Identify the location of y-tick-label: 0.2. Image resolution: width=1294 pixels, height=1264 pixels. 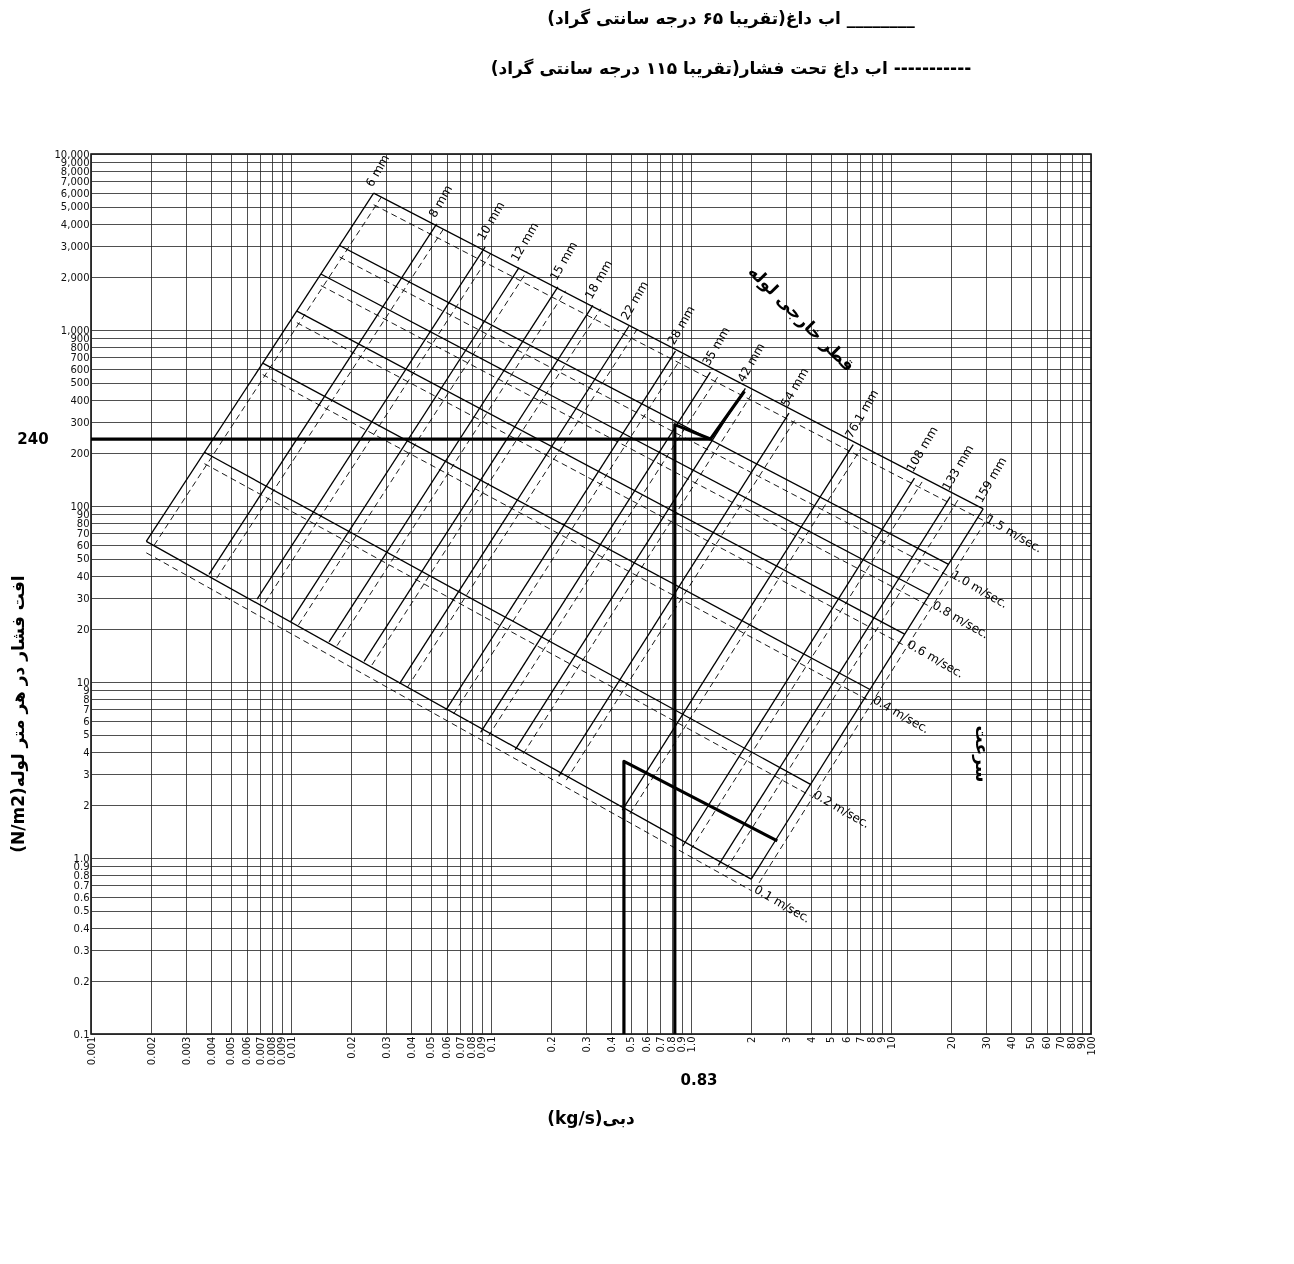
(81, 981).